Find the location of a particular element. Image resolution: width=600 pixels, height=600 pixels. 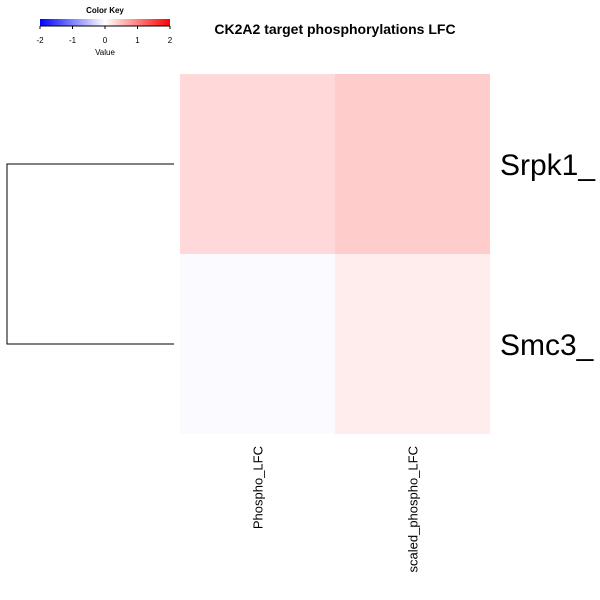

column-label: scaled_phospho_LFC is located at coordinates (413, 509).